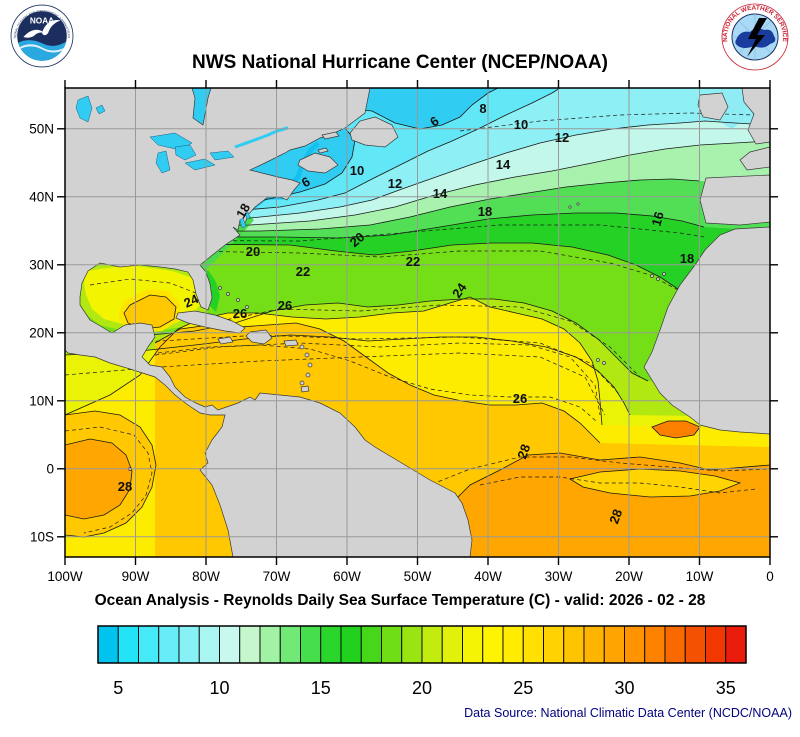  Describe the element at coordinates (191, 301) in the screenshot. I see `contour-label: 24` at that location.